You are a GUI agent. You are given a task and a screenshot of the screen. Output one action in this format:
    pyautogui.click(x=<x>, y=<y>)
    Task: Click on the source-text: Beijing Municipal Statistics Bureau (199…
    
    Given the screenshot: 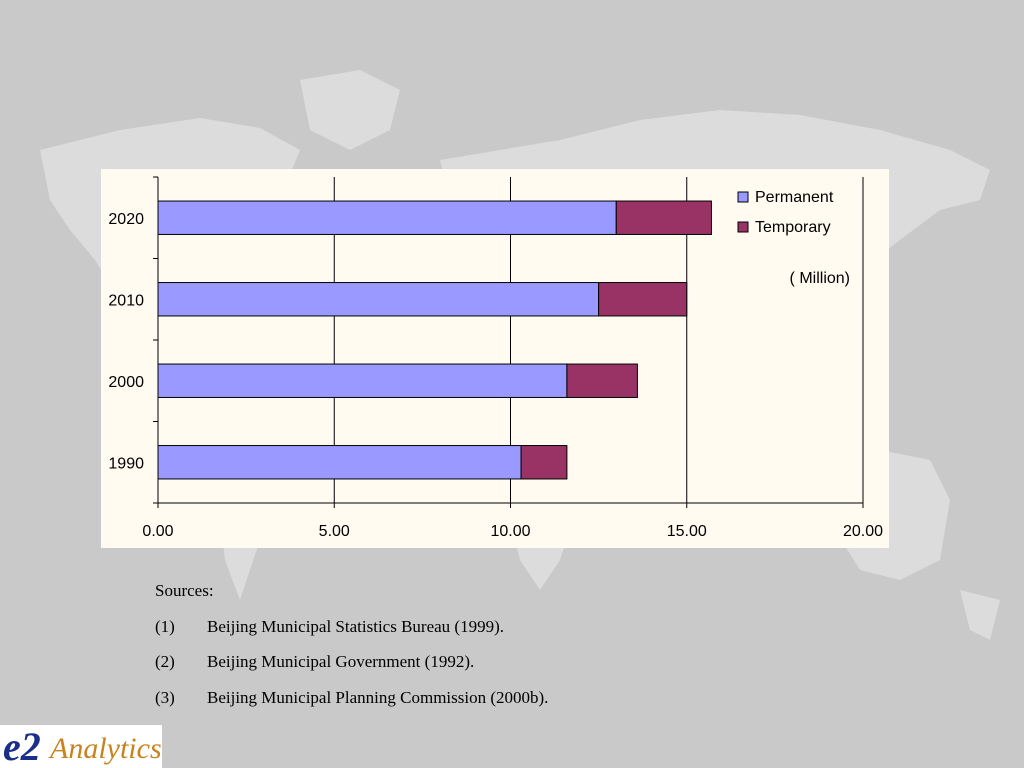 What is the action you would take?
    pyautogui.click(x=355, y=626)
    